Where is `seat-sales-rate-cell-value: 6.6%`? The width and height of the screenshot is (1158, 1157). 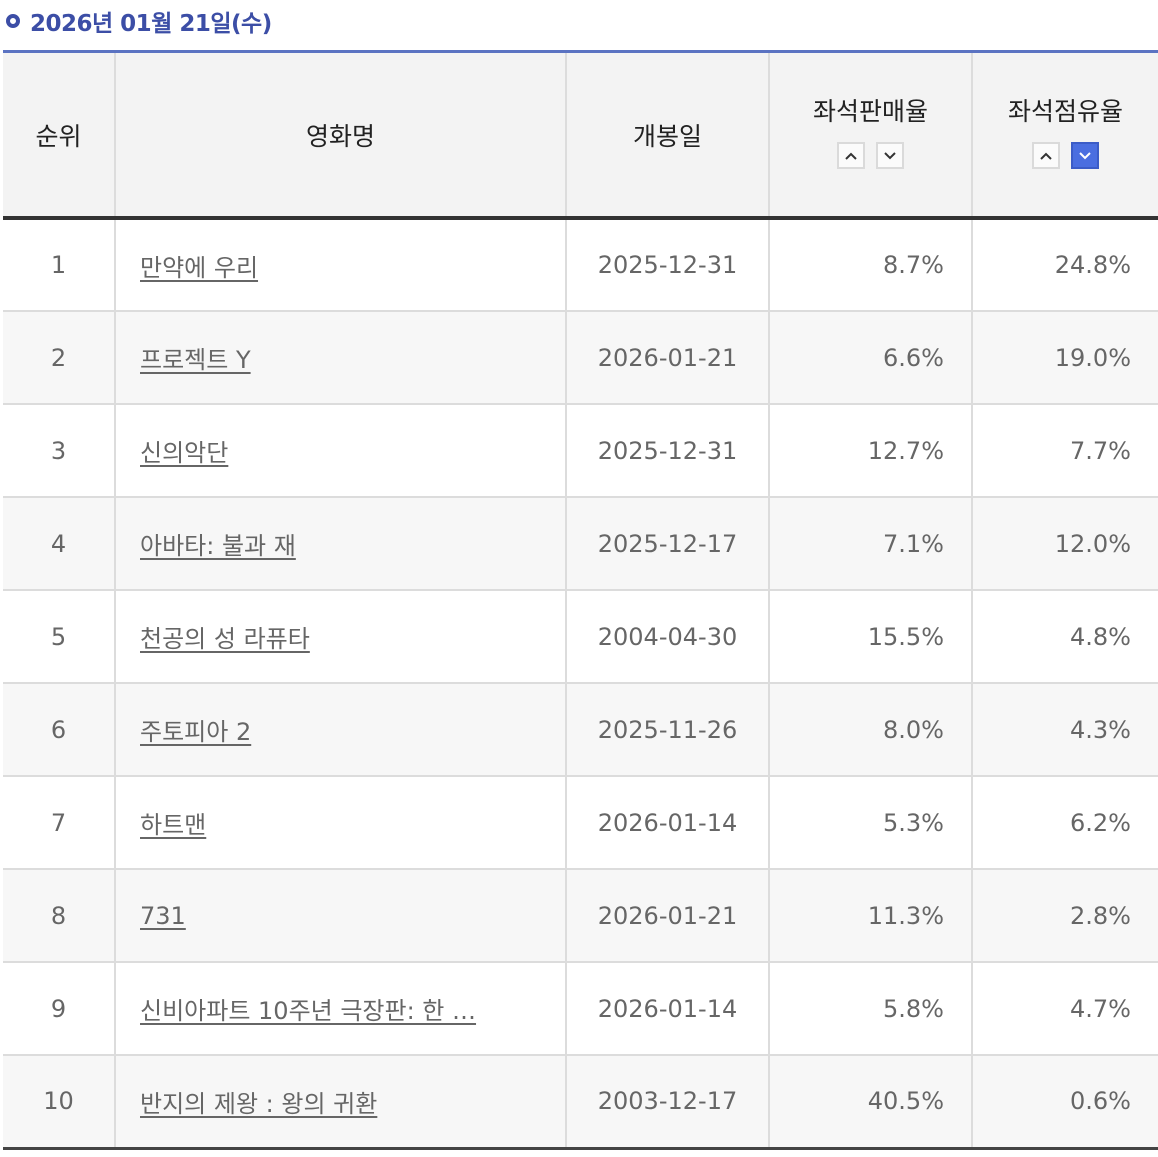 seat-sales-rate-cell-value: 6.6% is located at coordinates (913, 357).